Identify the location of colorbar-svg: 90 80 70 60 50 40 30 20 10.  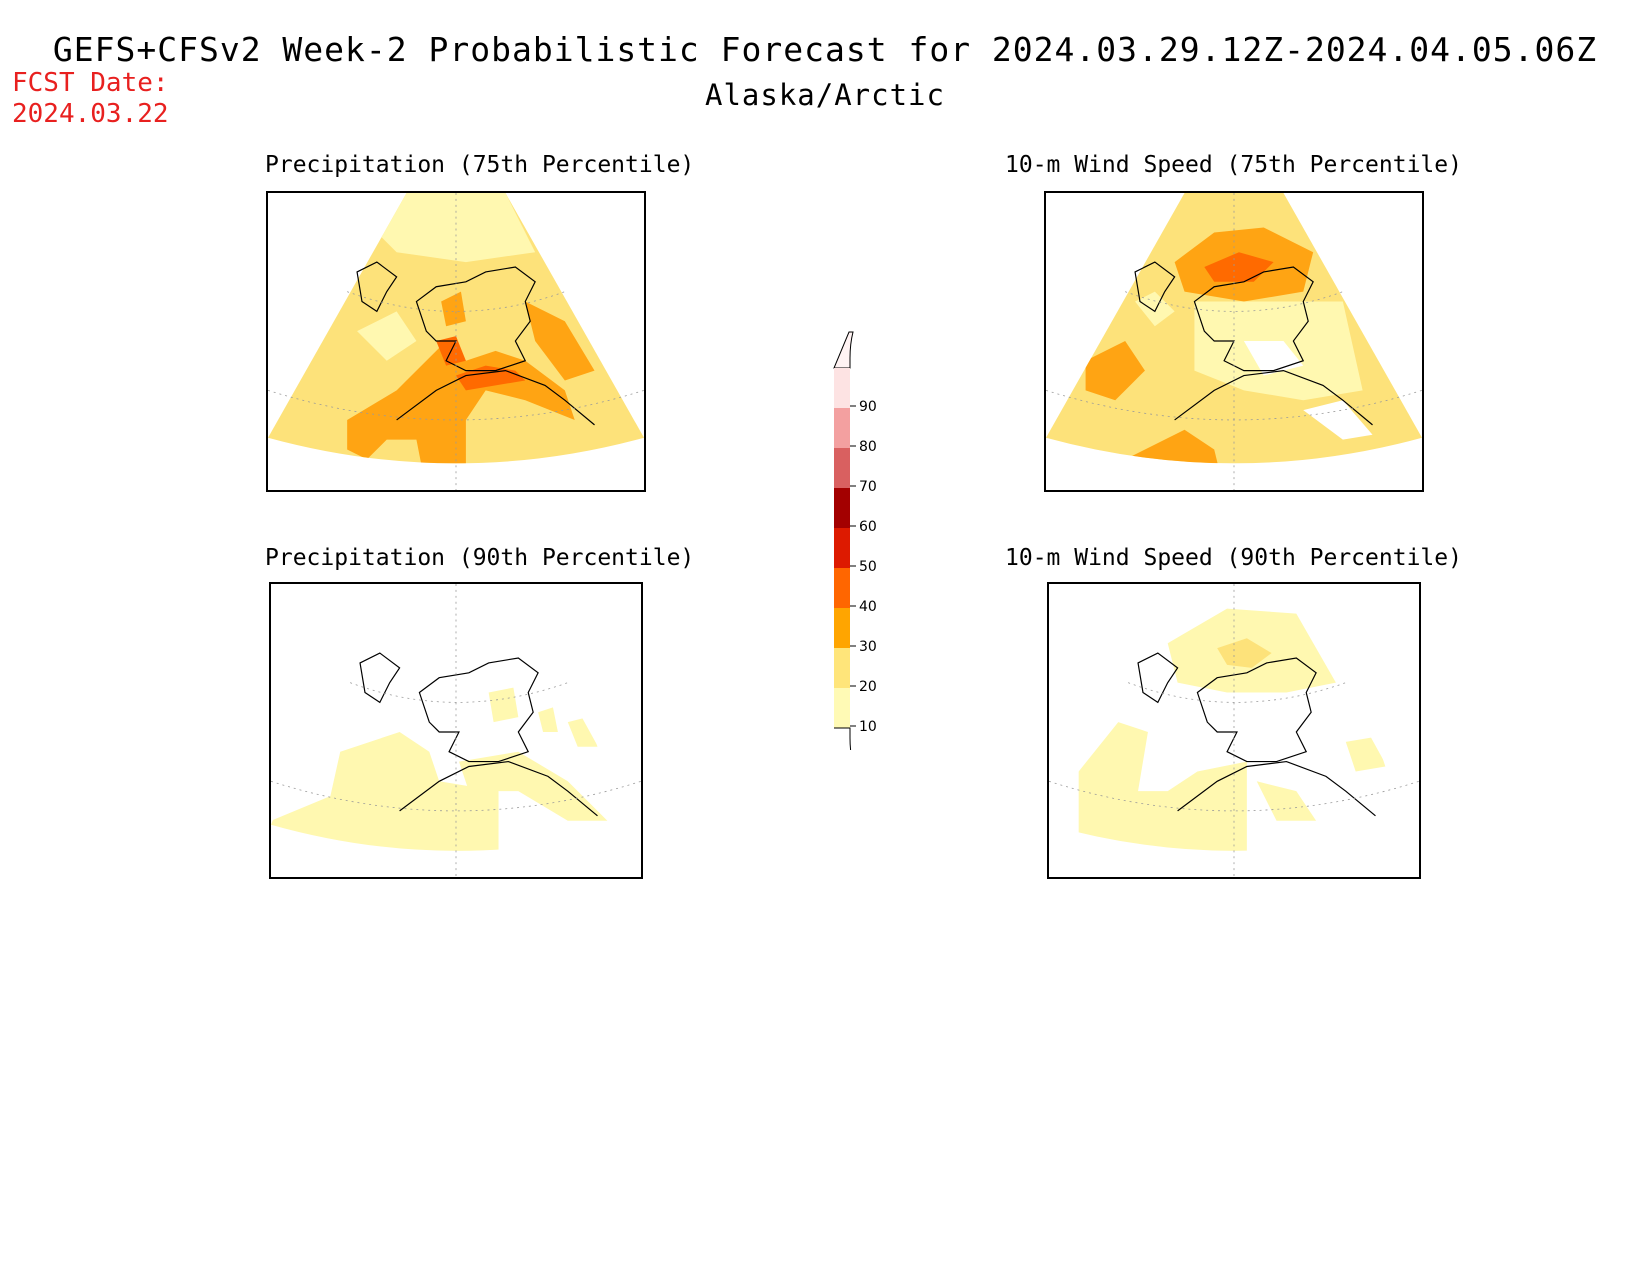
(855, 548).